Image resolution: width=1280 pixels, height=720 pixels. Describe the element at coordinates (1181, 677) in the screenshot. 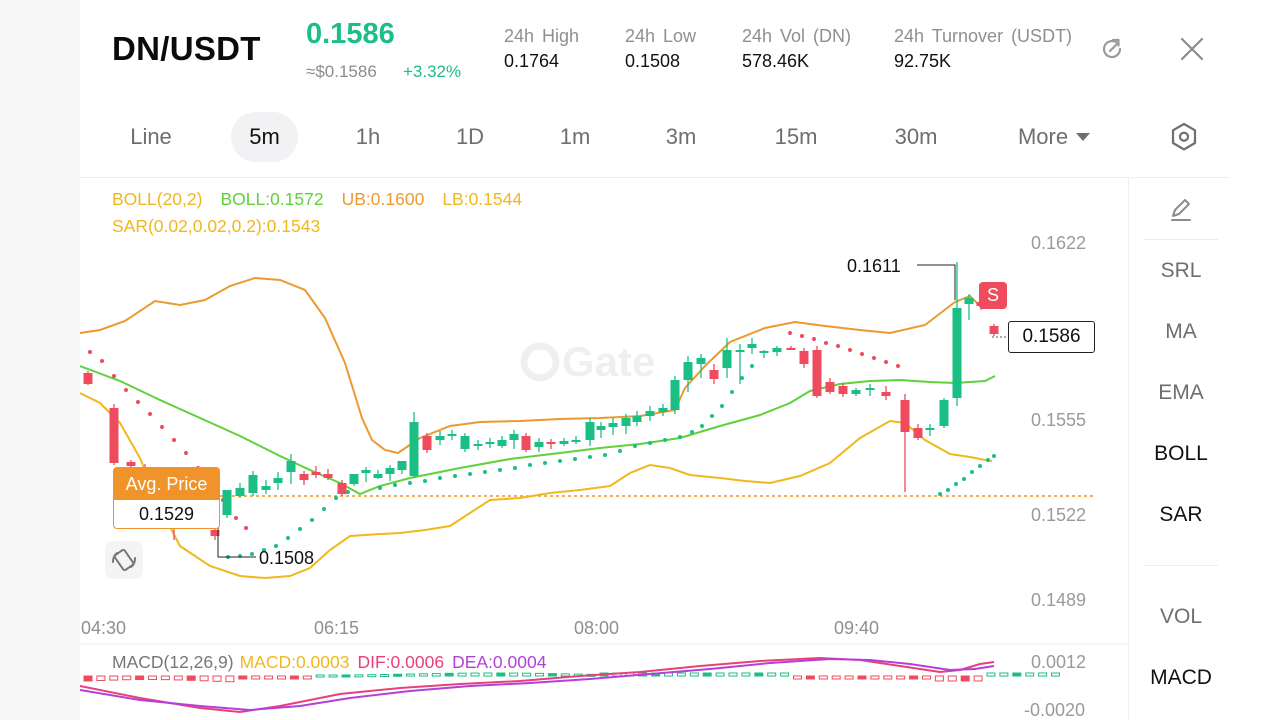

I see `indicator-macd: MACD` at that location.